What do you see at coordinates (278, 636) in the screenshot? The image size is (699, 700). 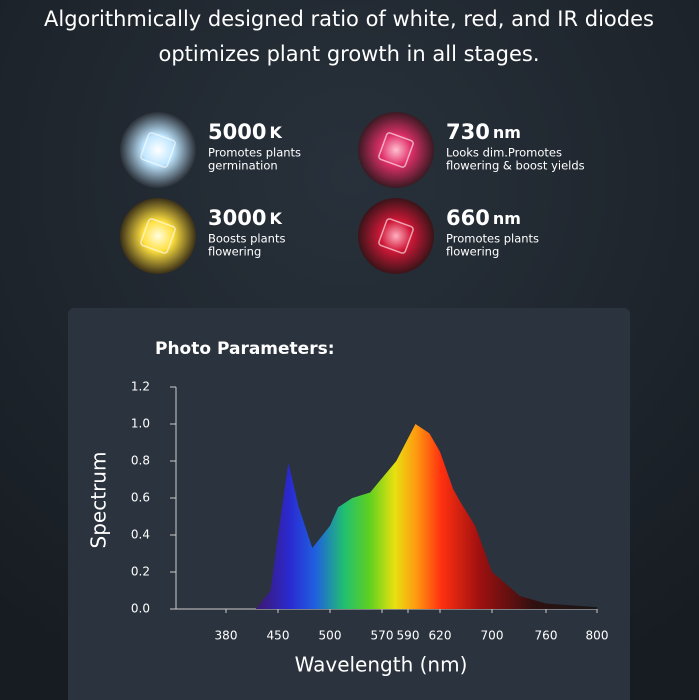 I see `x-tick-label: 450` at bounding box center [278, 636].